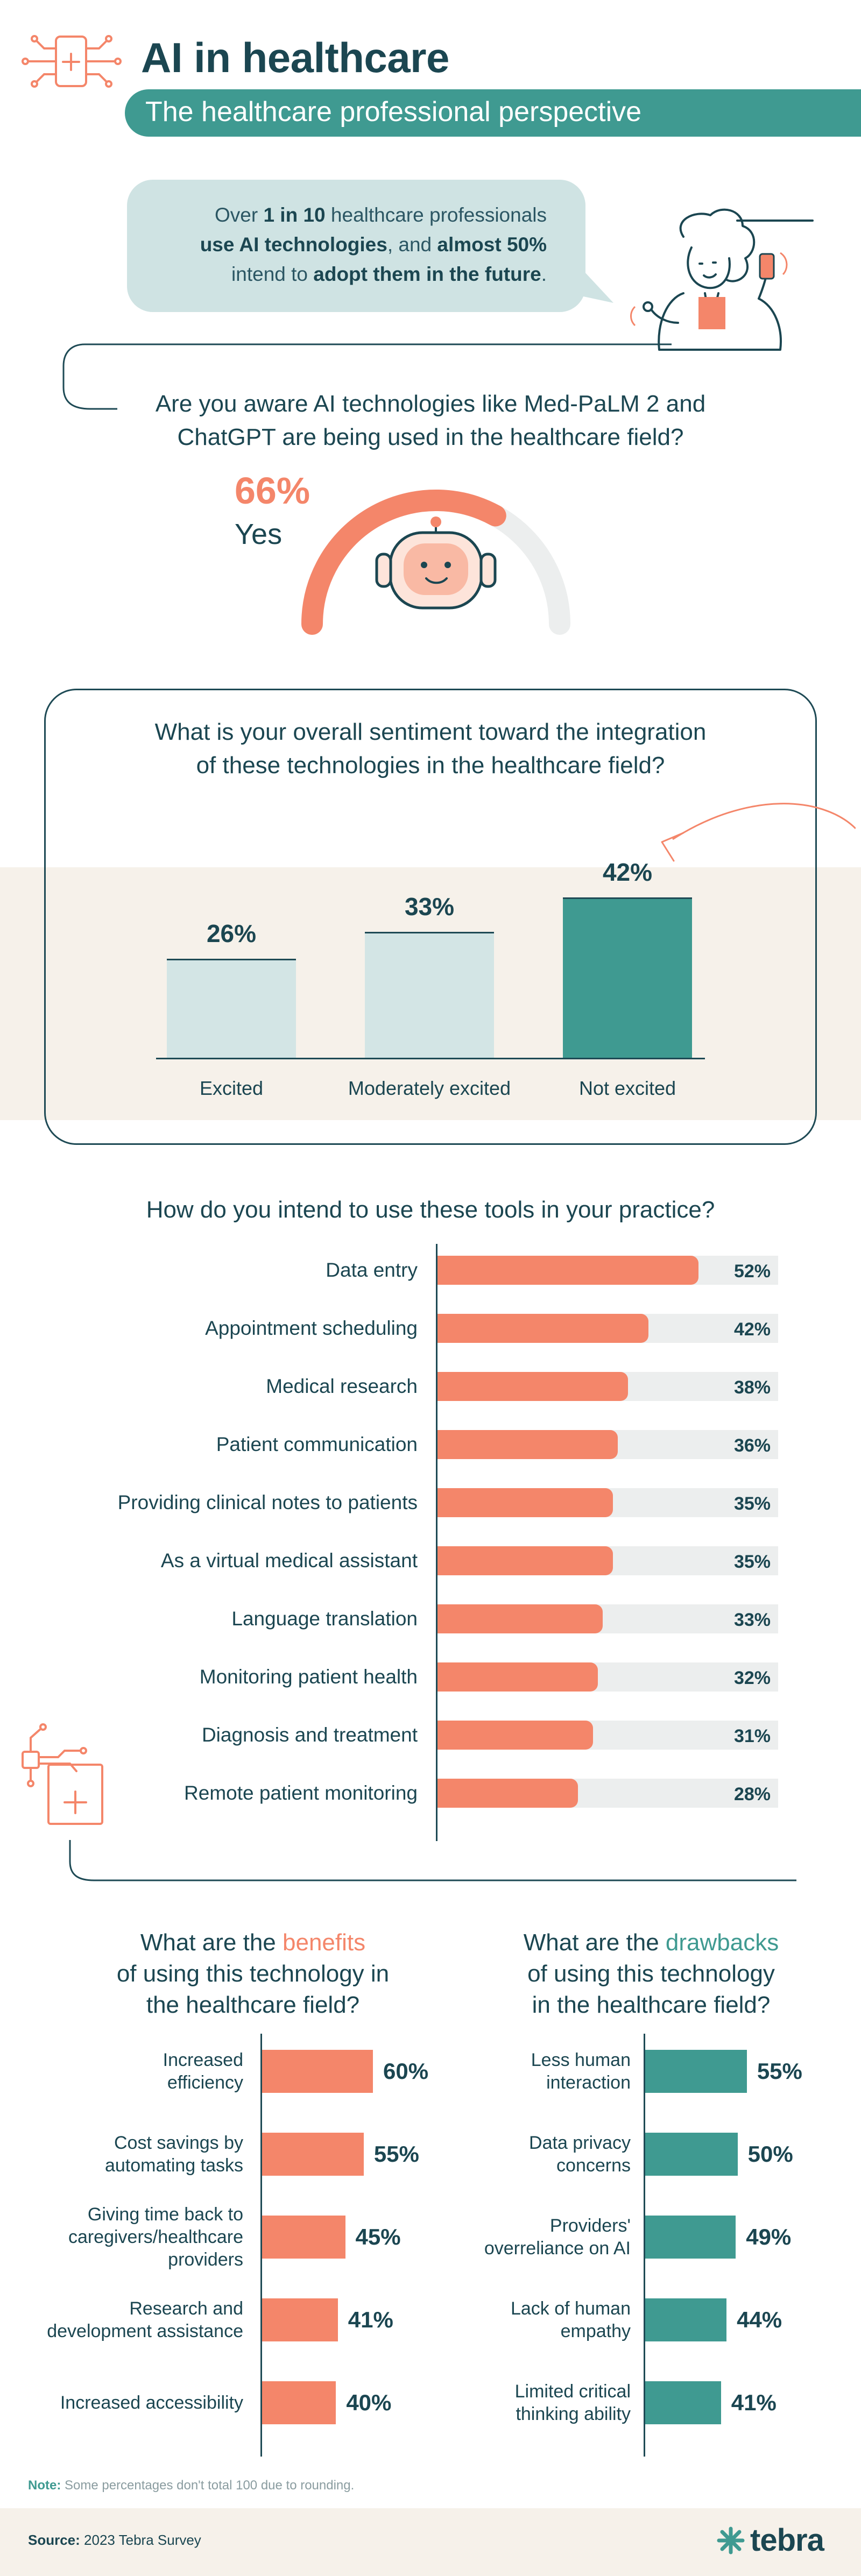 This screenshot has width=861, height=2576. What do you see at coordinates (594, 283) in the screenshot?
I see `bubble-tail` at bounding box center [594, 283].